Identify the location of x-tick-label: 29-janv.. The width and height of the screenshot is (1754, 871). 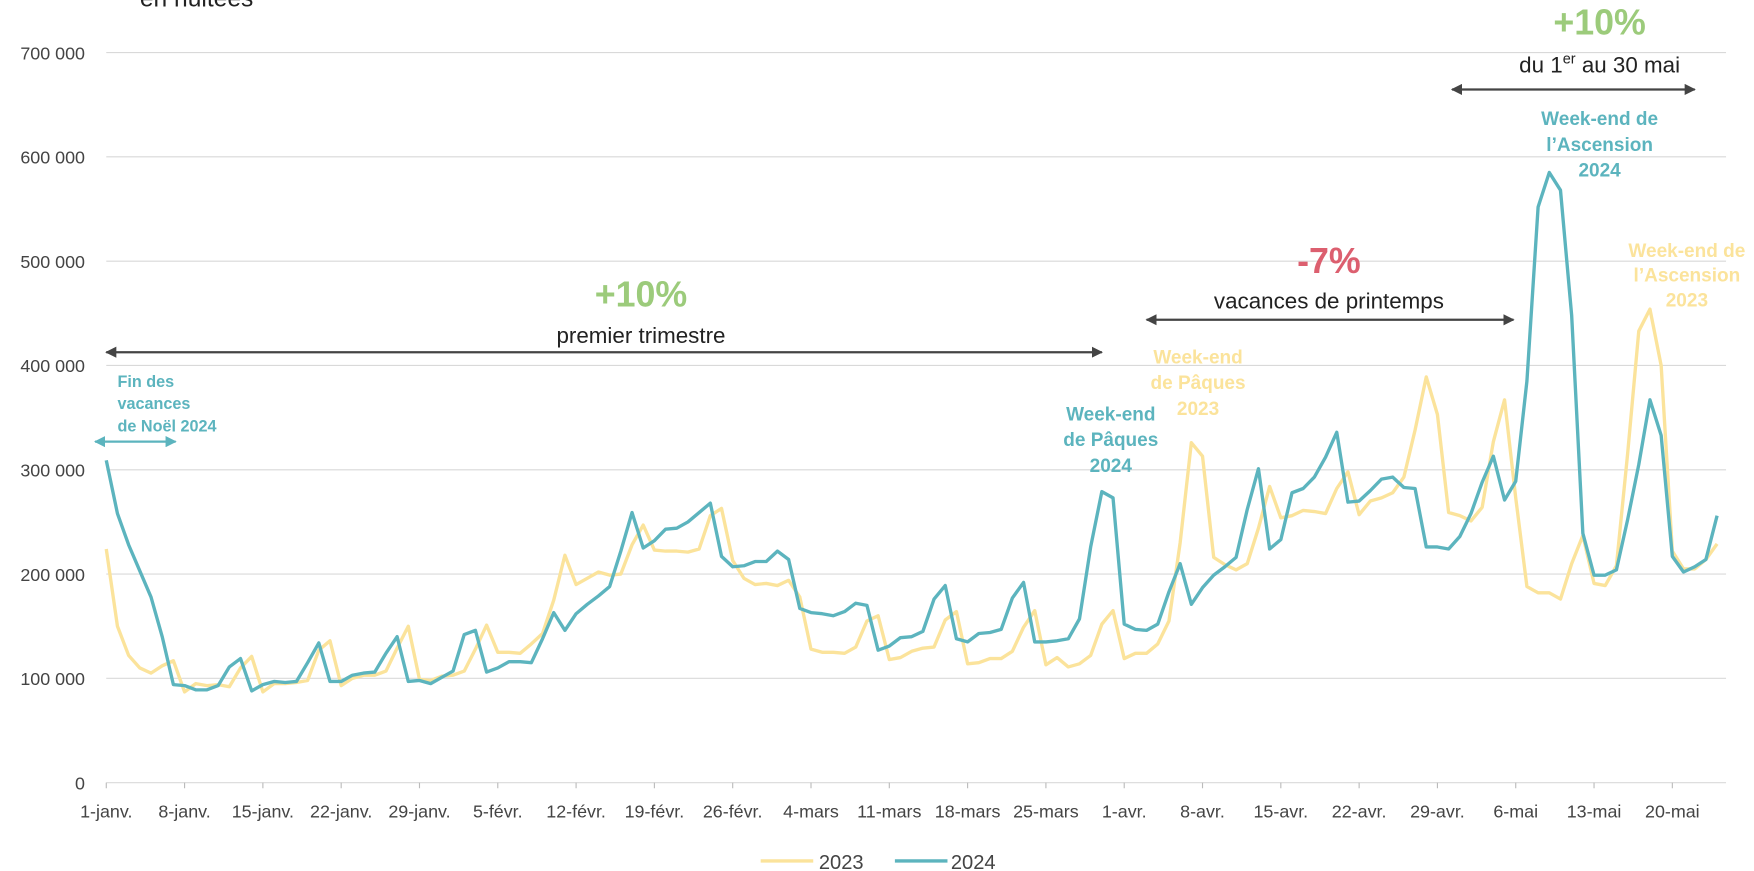
(419, 811).